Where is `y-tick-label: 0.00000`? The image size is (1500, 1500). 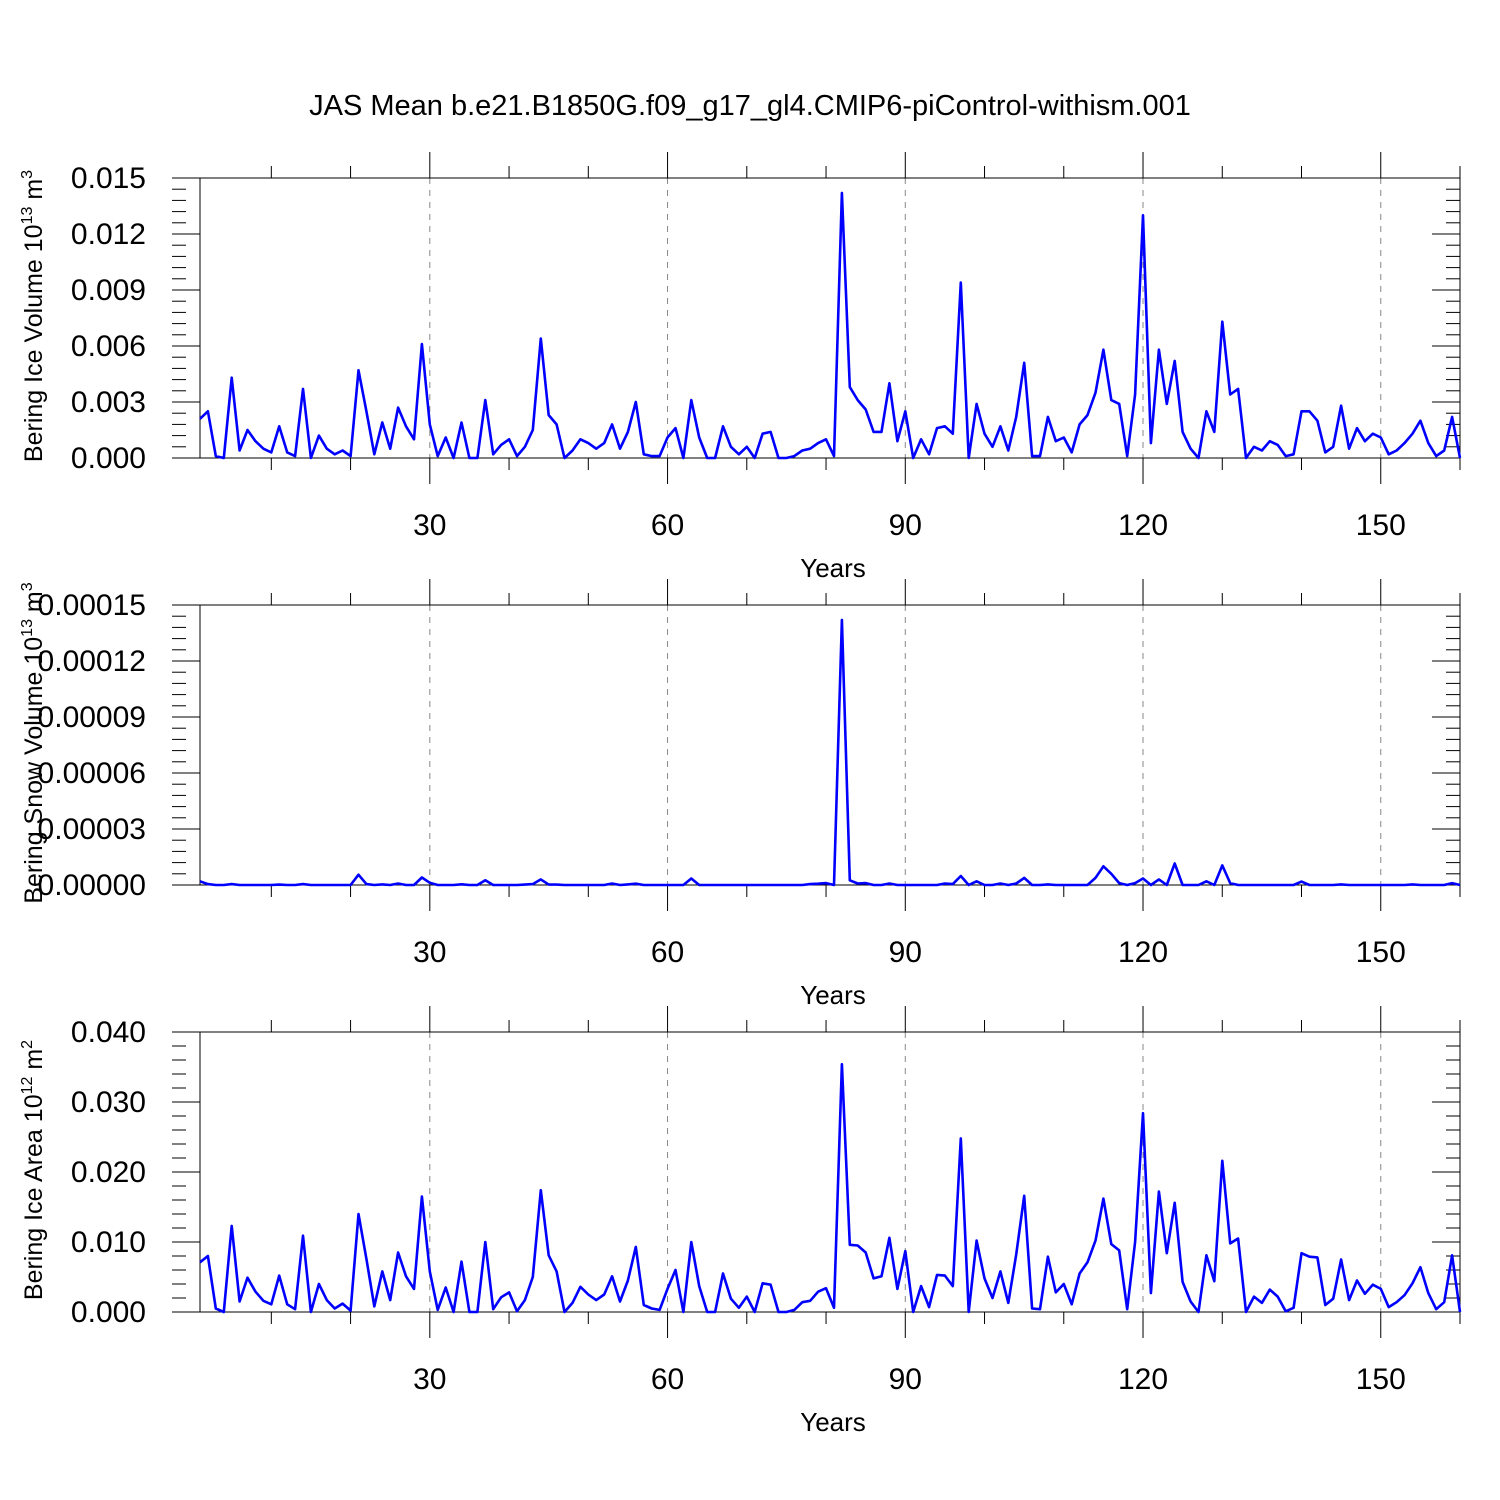
y-tick-label: 0.00000 is located at coordinates (92, 885).